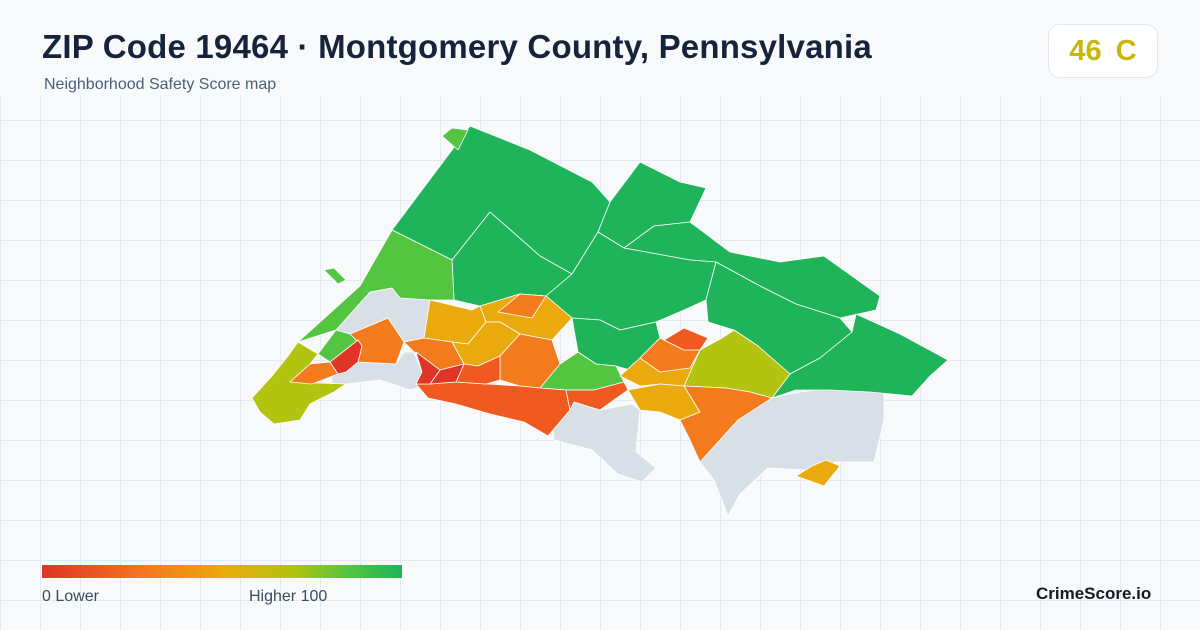 This screenshot has height=630, width=1200. Describe the element at coordinates (335, 276) in the screenshot. I see `map-region-northwest-sliver` at that location.